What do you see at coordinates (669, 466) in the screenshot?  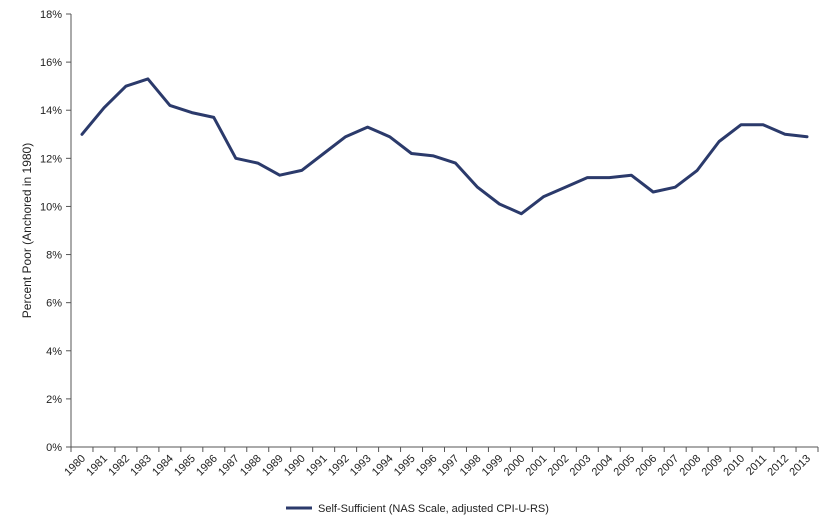 I see `x-tick-label: 2007` at bounding box center [669, 466].